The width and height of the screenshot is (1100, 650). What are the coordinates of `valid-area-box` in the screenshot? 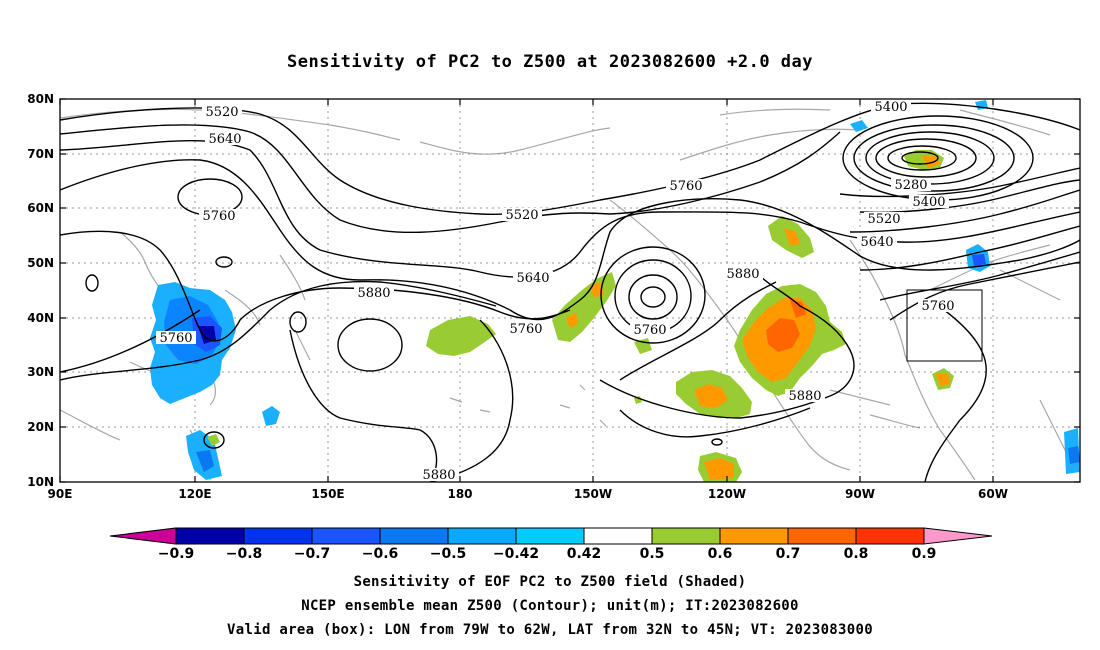 It's located at (944, 325).